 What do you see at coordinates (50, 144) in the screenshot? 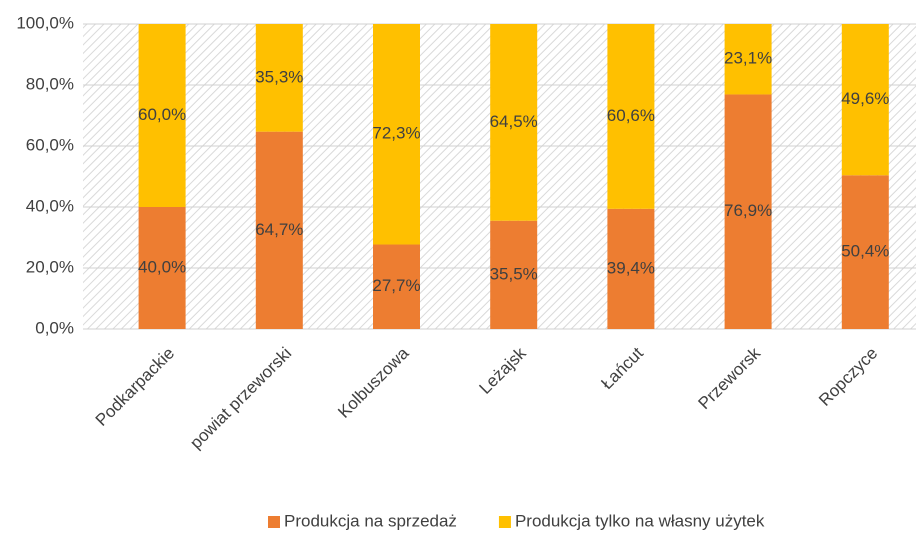
I see `y-tick-label: 60,0%` at bounding box center [50, 144].